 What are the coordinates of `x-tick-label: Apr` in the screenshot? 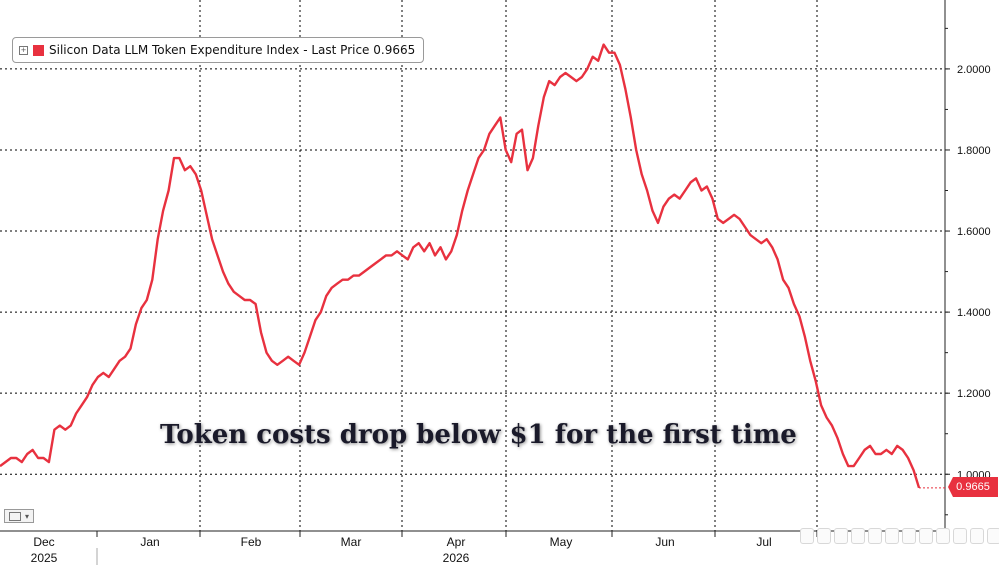 It's located at (456, 542).